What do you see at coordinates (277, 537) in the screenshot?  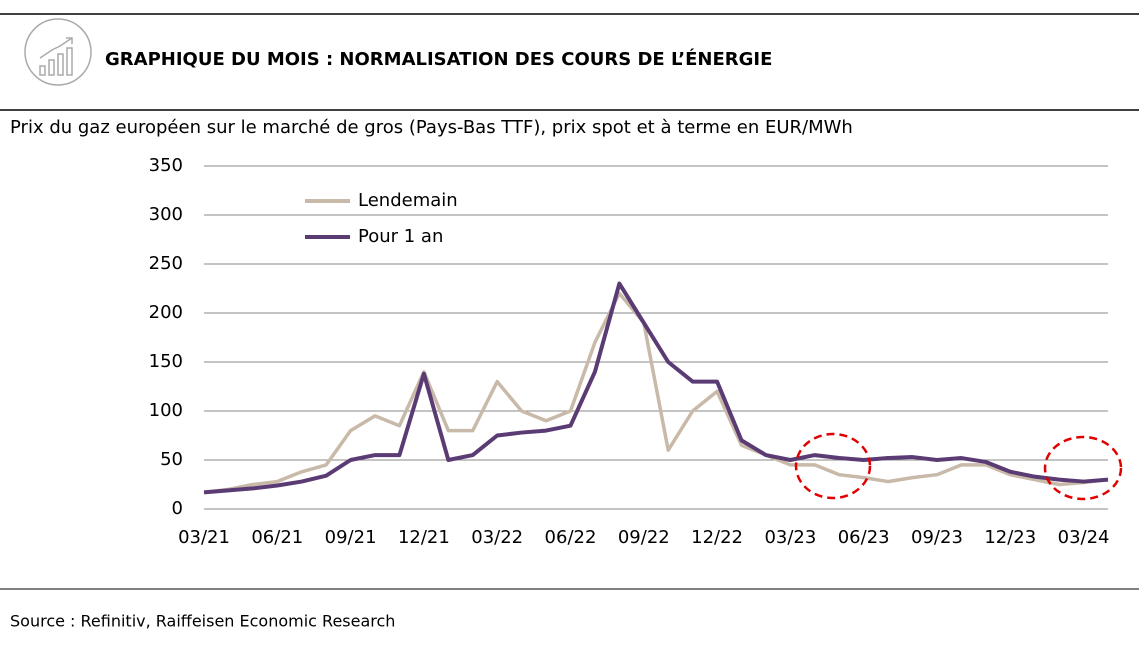 I see `x-tick-label: 06/21` at bounding box center [277, 537].